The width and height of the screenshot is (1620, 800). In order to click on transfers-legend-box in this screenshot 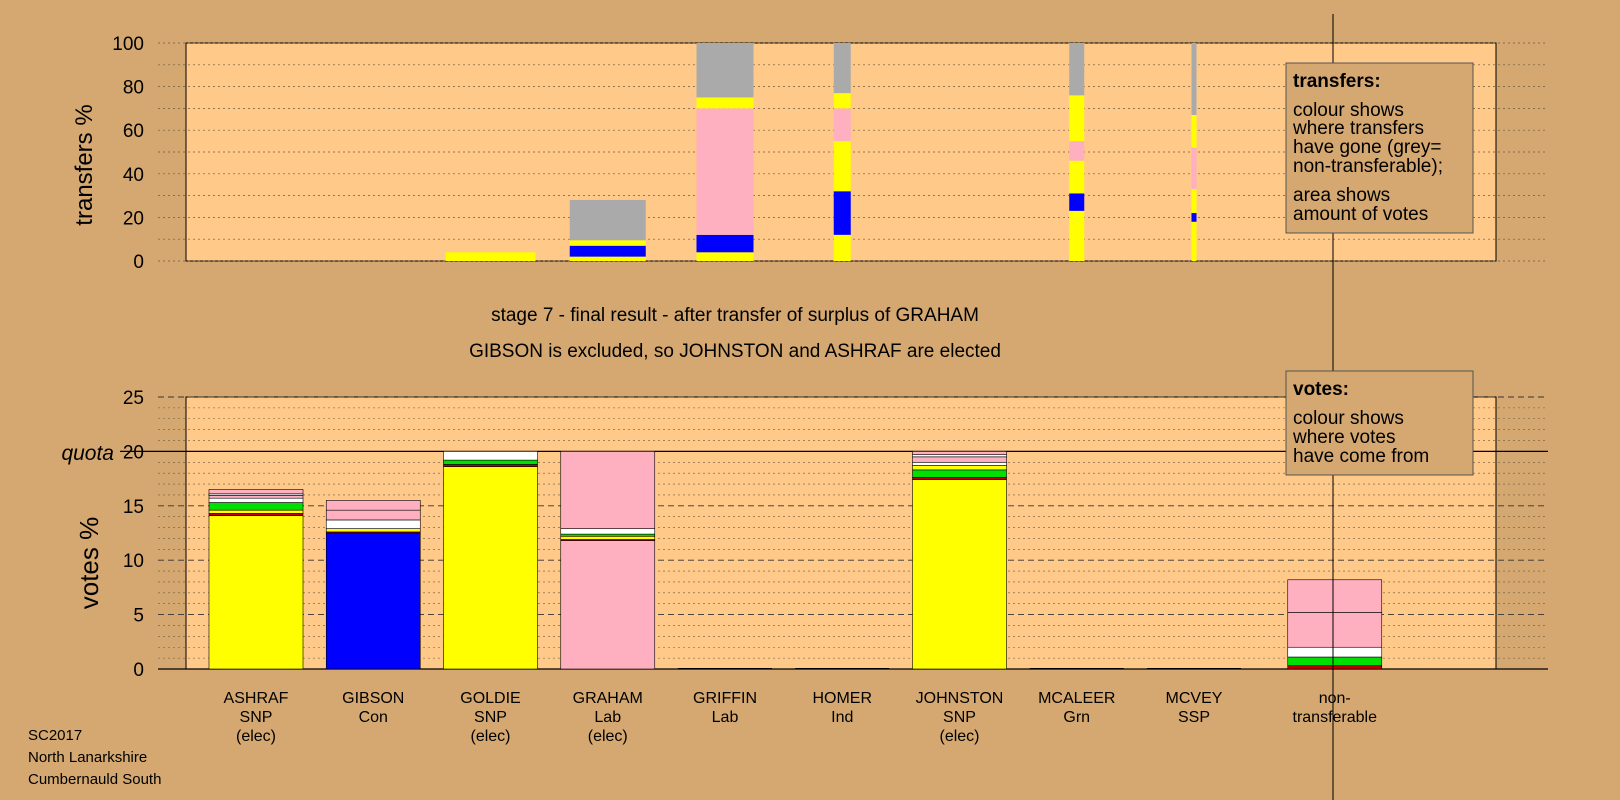, I will do `click(1379, 148)`.